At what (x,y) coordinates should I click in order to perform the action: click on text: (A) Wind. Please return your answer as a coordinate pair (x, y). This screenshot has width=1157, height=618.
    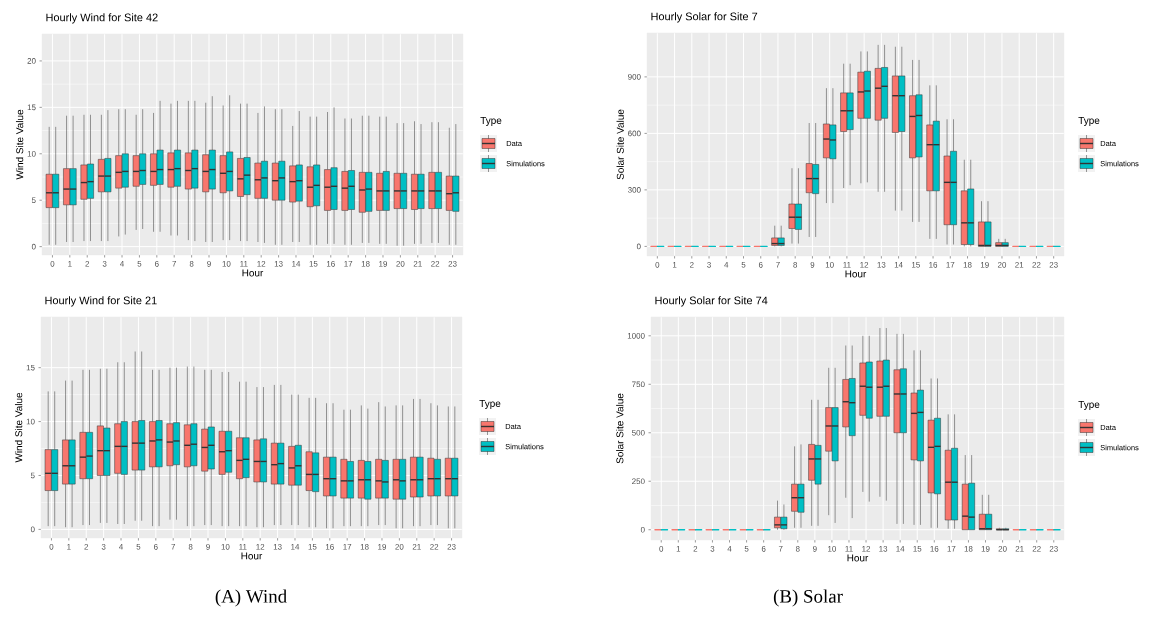
    Looking at the image, I should click on (251, 598).